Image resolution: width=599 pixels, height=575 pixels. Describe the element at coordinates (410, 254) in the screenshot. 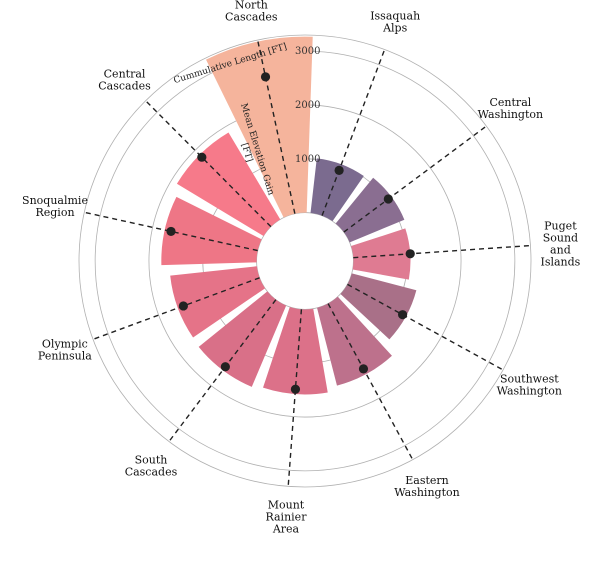

I see `marker-puget-sound-and-islands` at that location.